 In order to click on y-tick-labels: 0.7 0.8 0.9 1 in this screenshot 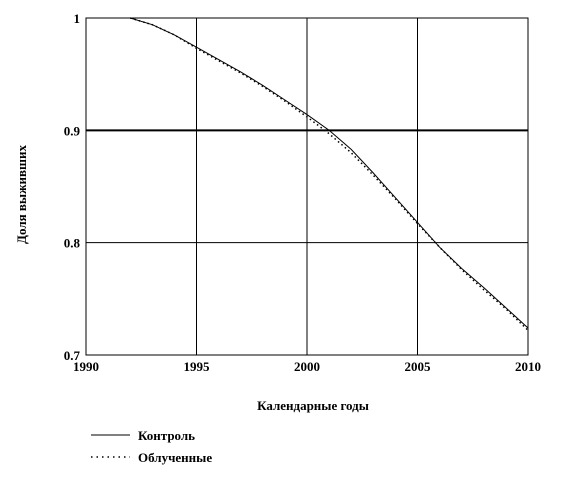, I will do `click(72, 187)`.